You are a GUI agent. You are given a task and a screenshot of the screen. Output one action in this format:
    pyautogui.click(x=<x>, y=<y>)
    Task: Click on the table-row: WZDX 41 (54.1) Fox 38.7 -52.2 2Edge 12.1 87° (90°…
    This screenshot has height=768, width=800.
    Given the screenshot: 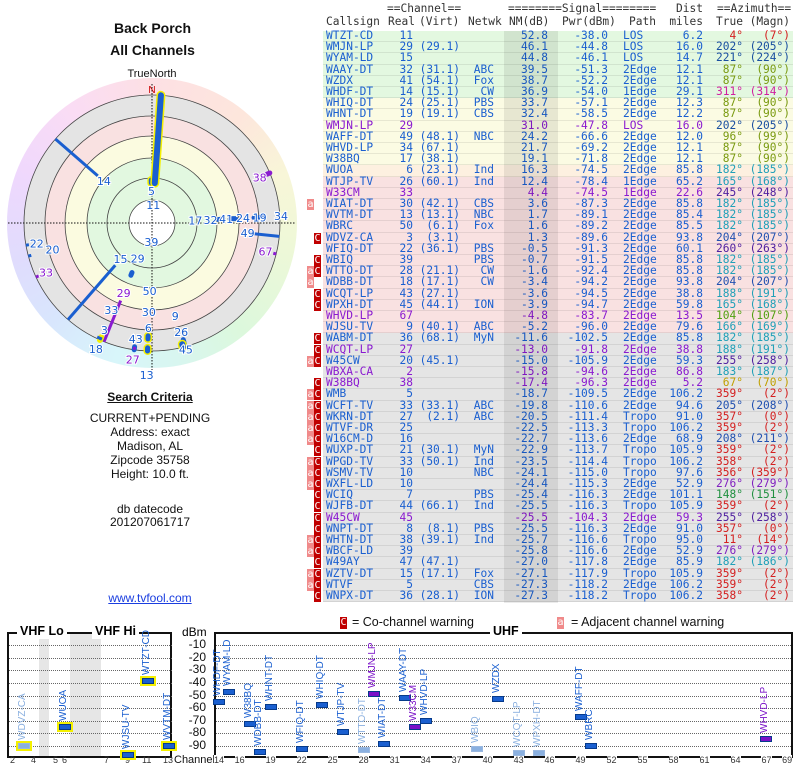 What is the action you would take?
    pyautogui.click(x=558, y=80)
    